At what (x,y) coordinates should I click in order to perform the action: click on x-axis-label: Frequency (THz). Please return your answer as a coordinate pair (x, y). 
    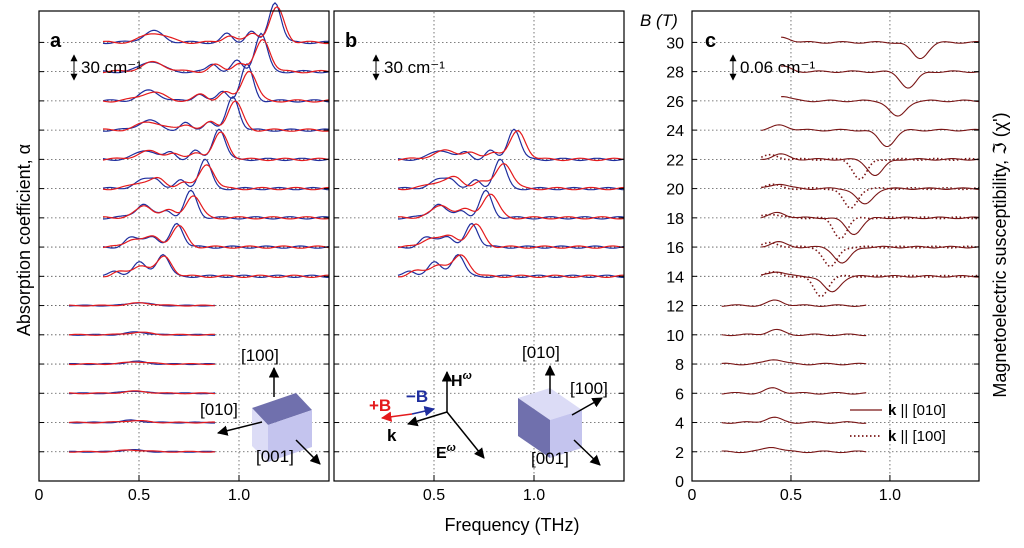
    Looking at the image, I should click on (511, 525).